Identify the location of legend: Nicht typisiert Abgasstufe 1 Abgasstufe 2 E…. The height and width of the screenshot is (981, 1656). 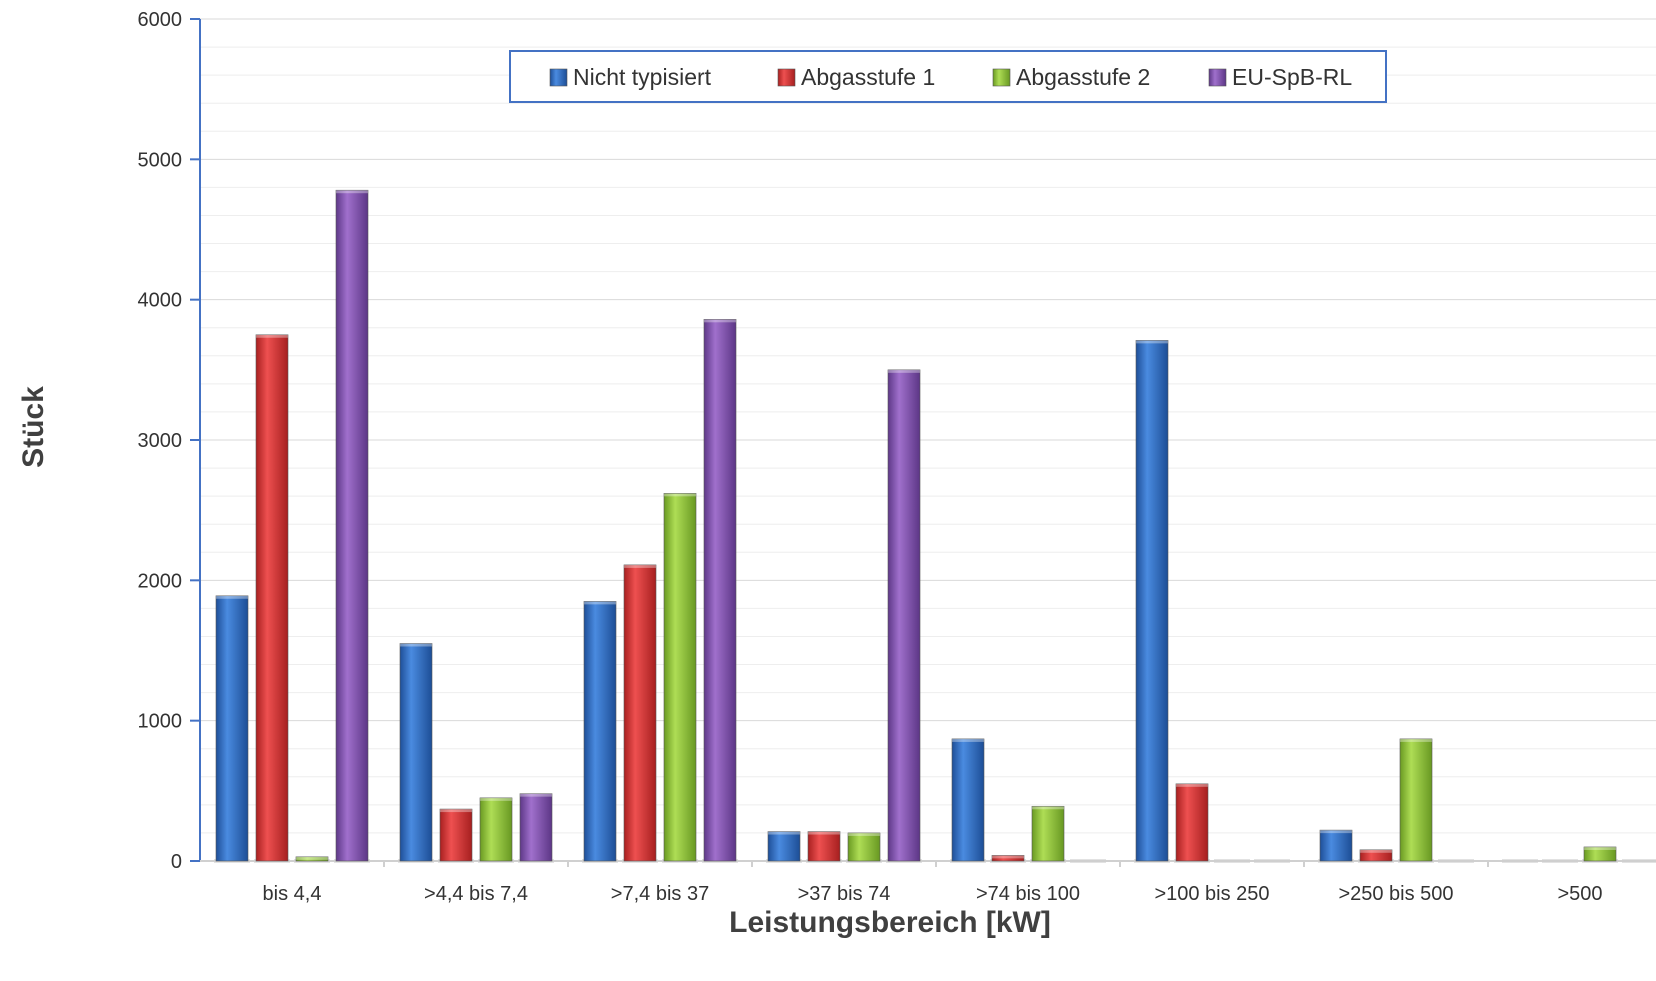
(948, 76).